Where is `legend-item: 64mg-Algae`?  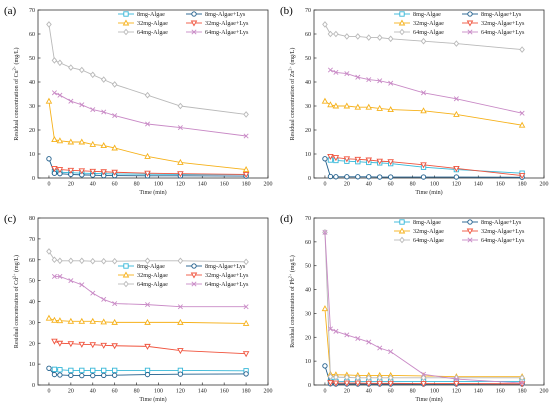
legend-item: 64mg-Algae is located at coordinates (143, 32).